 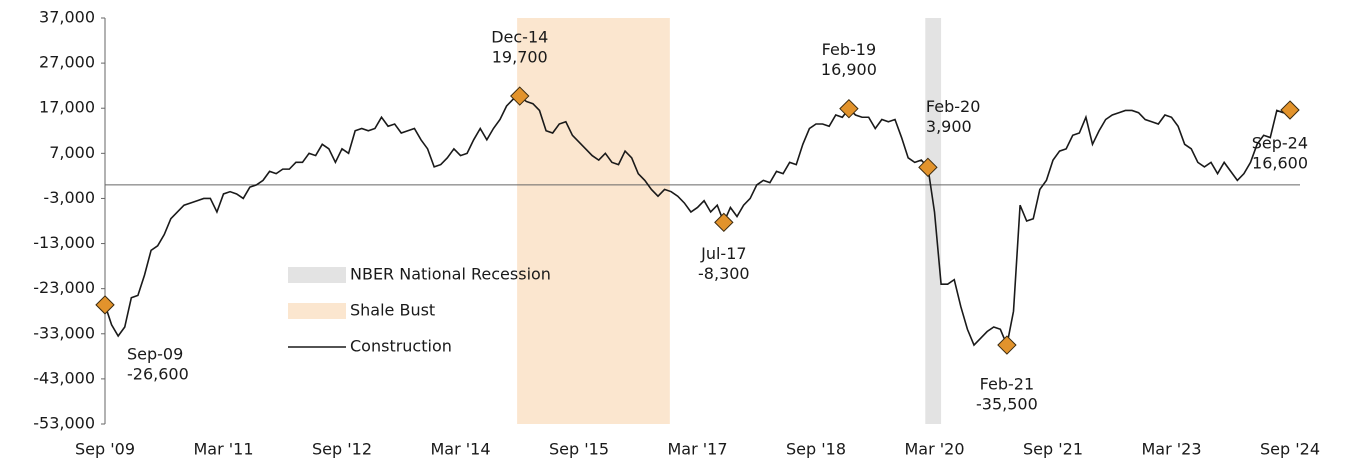 What do you see at coordinates (64, 332) in the screenshot?
I see `y-tick-label: -33,000` at bounding box center [64, 332].